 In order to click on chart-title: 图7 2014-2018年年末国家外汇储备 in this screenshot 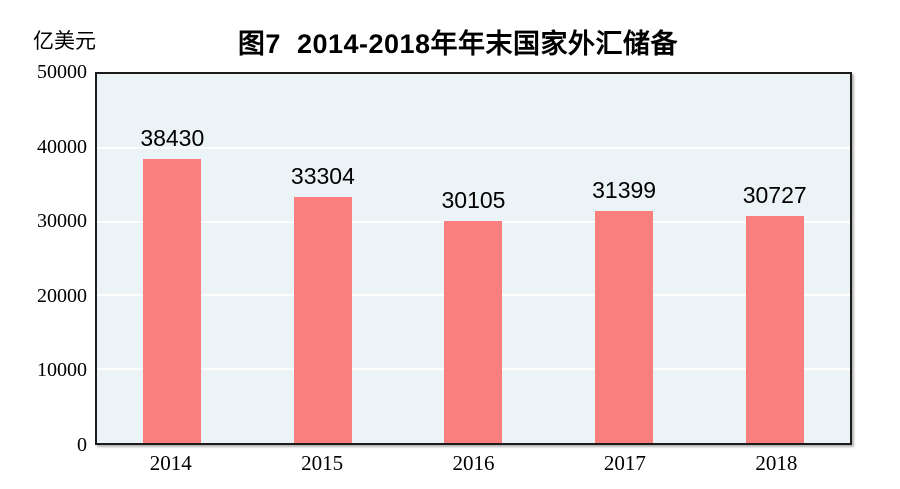, I will do `click(458, 44)`.